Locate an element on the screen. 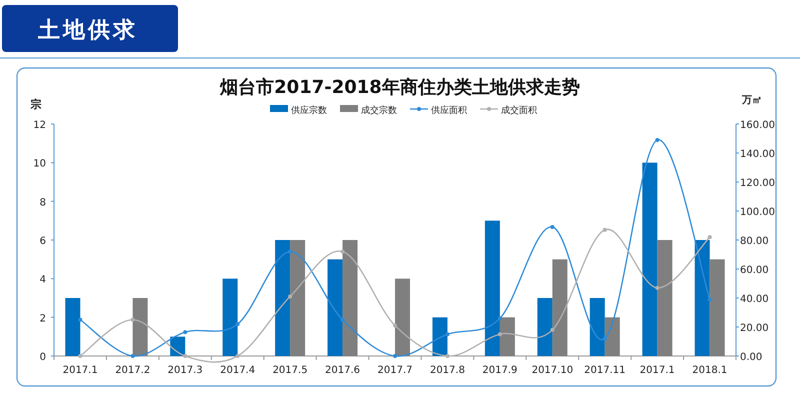  x-tick-label: 2017.4 is located at coordinates (238, 370).